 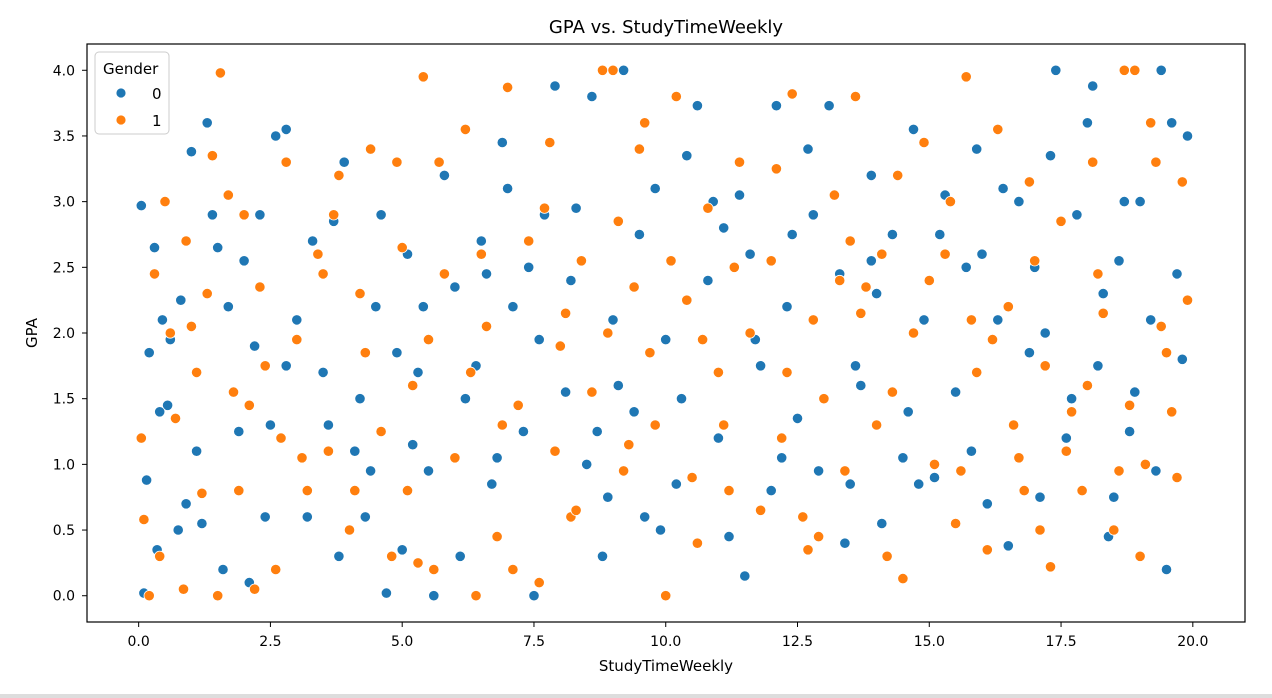 What do you see at coordinates (270, 642) in the screenshot?
I see `x-tick-label: 2.5` at bounding box center [270, 642].